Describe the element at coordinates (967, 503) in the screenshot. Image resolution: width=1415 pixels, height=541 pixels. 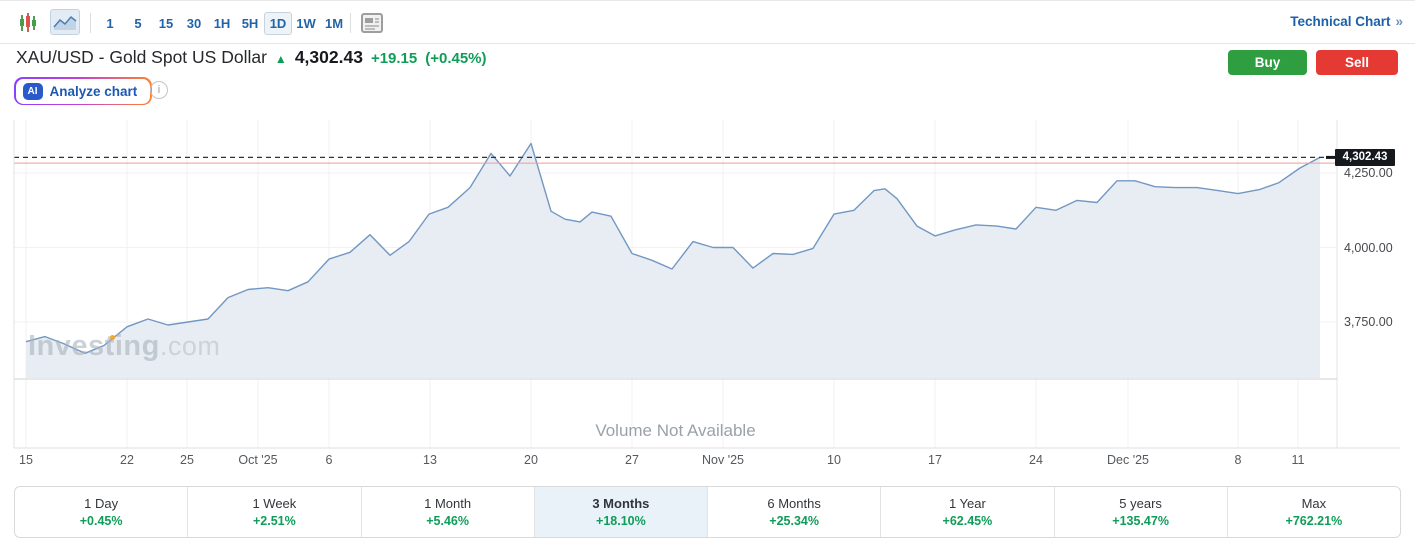
I see `performance-period-label: 1 Year` at that location.